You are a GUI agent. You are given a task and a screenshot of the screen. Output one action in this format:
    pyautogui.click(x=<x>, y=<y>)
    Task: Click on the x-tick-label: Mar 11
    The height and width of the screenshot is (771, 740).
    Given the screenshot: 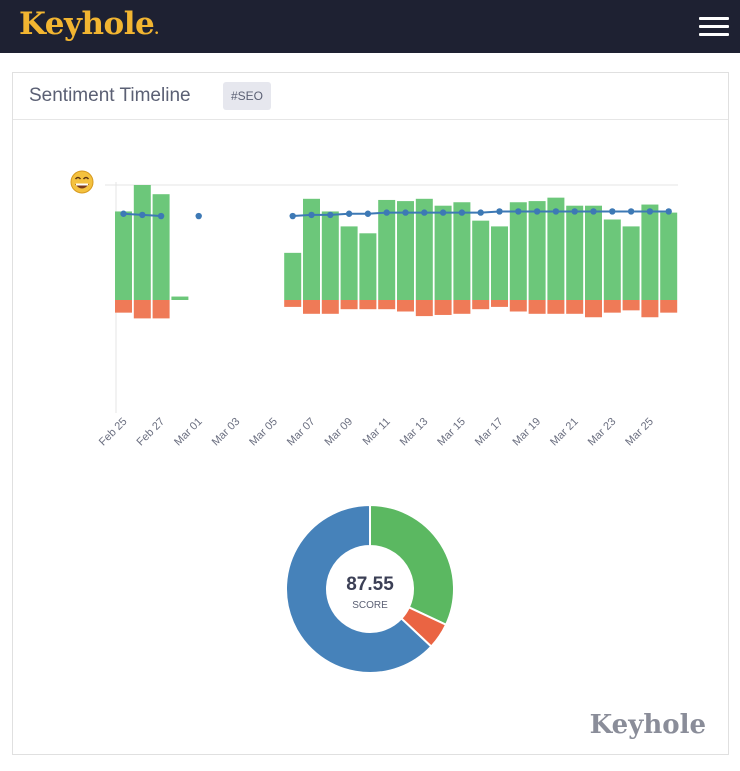 What is the action you would take?
    pyautogui.click(x=377, y=432)
    